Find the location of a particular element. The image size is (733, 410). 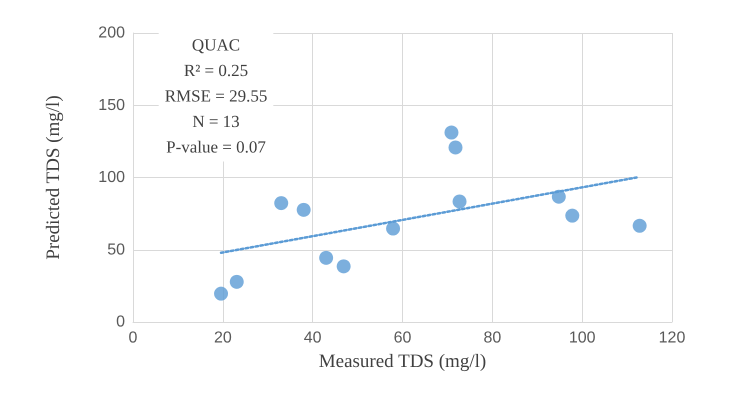

x-tick-label: 40 is located at coordinates (313, 338).